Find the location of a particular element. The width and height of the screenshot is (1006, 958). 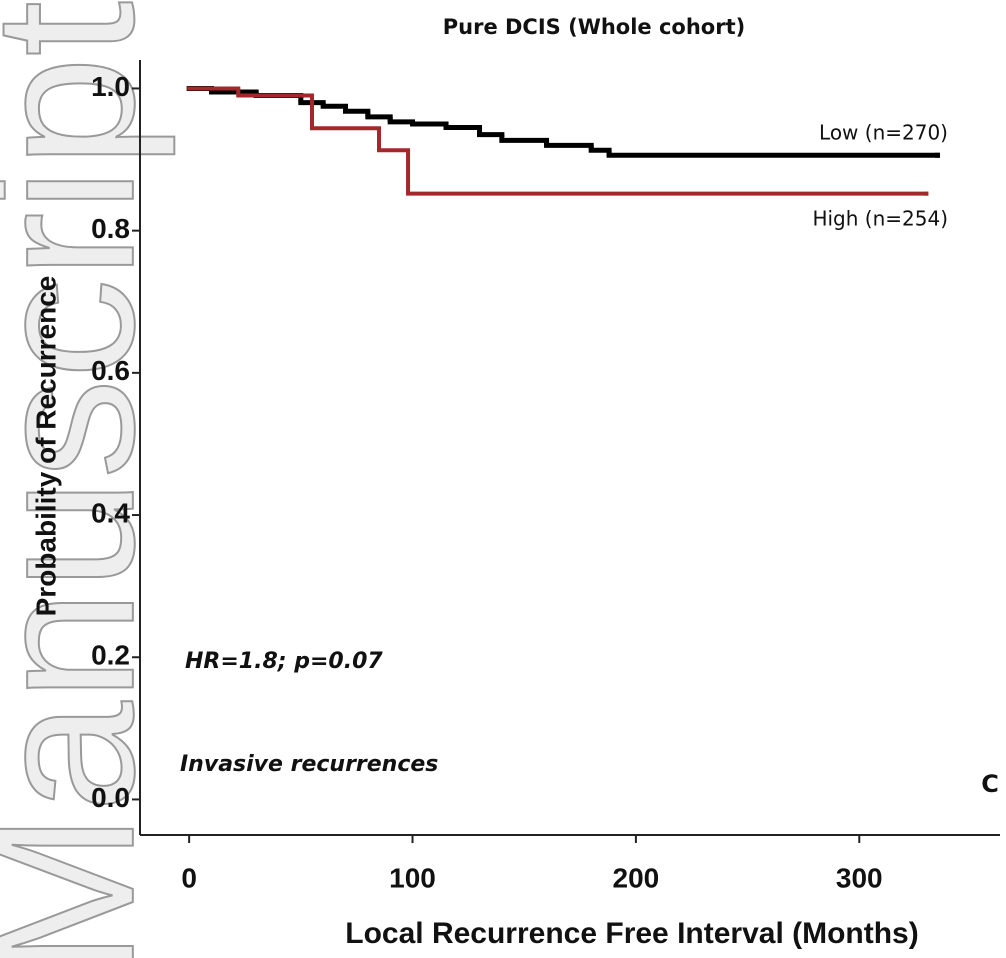

annotation: HR=1.8; p=0.07 is located at coordinates (284, 661).